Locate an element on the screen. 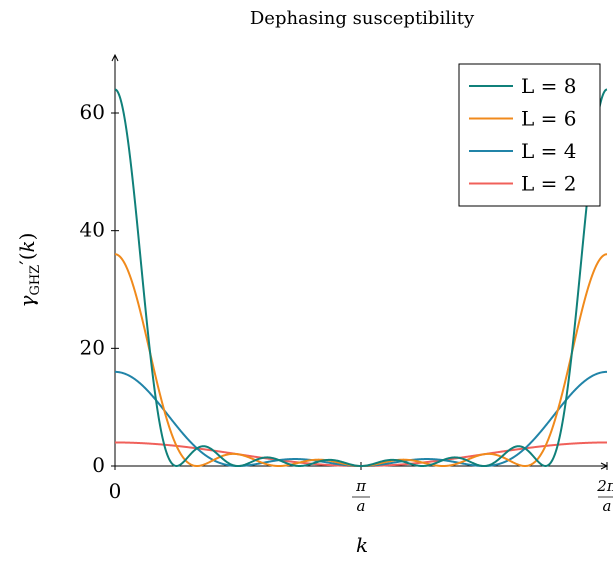 The width and height of the screenshot is (613, 562). y-axis-label-subscript: GHZ is located at coordinates (35, 280).